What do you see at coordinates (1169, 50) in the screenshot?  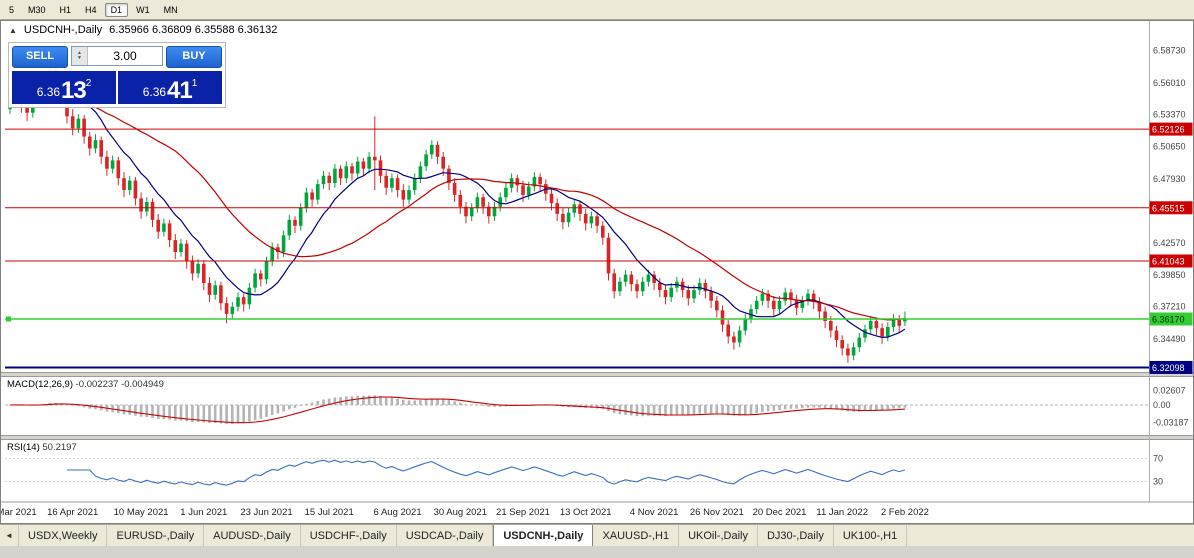 I see `svg-text: 6.58730` at bounding box center [1169, 50].